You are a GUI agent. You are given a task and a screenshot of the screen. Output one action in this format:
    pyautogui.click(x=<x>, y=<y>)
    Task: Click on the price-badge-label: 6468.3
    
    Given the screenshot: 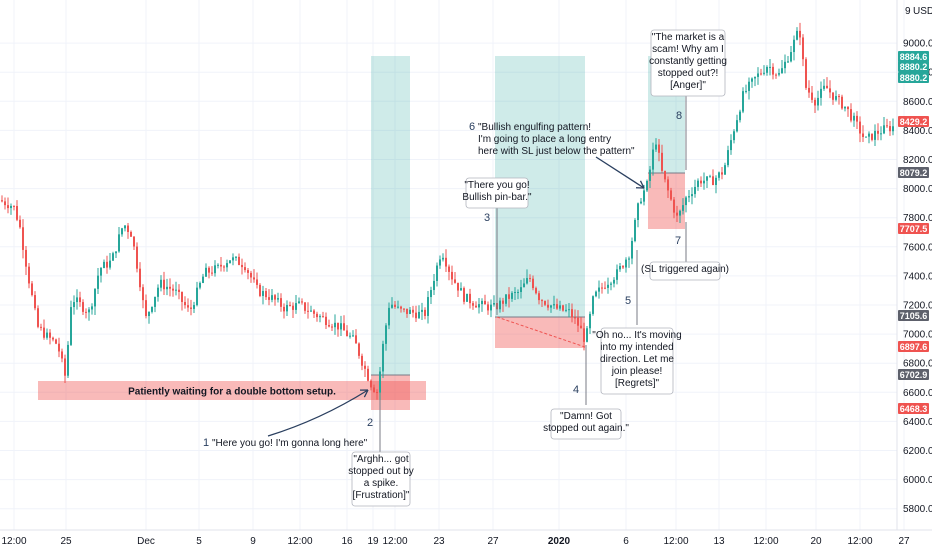 What is the action you would take?
    pyautogui.click(x=914, y=409)
    